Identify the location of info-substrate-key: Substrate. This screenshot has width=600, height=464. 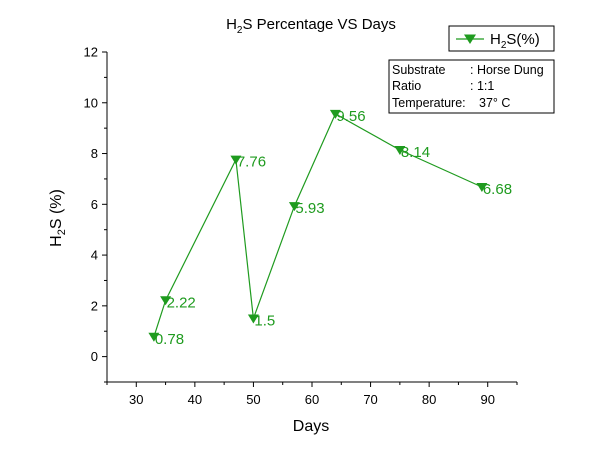
(419, 70).